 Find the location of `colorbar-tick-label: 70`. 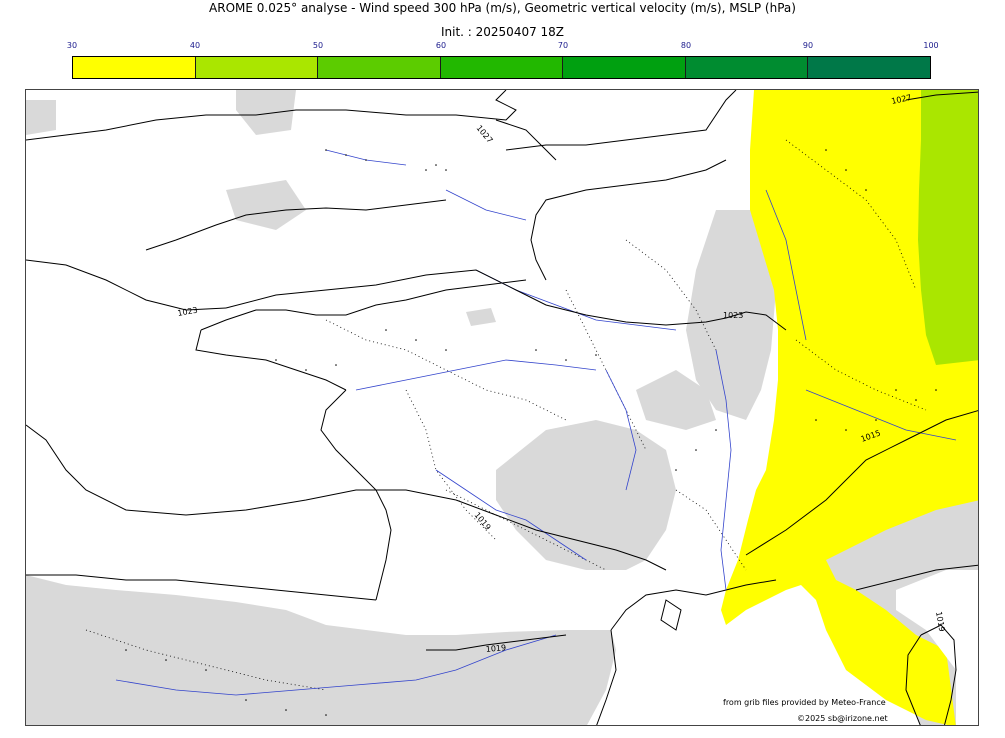

colorbar-tick-label: 70 is located at coordinates (563, 45).